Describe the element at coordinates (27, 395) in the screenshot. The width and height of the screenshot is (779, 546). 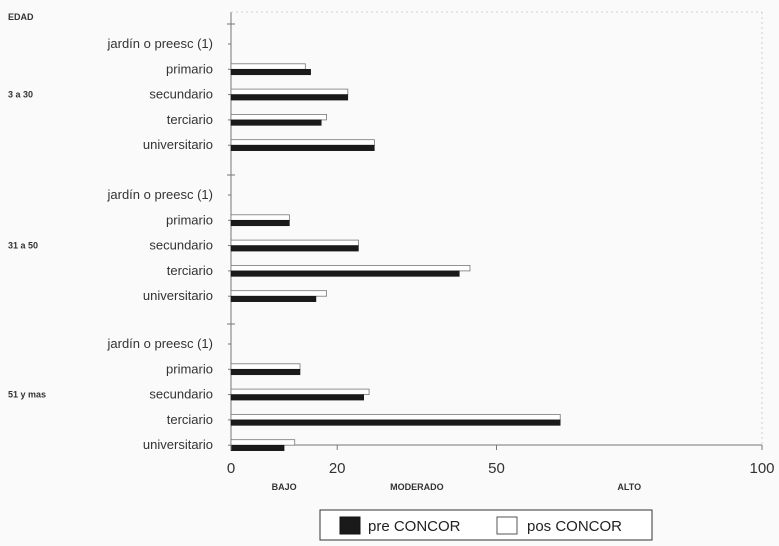
I see `group-label-2: 51 y mas` at that location.